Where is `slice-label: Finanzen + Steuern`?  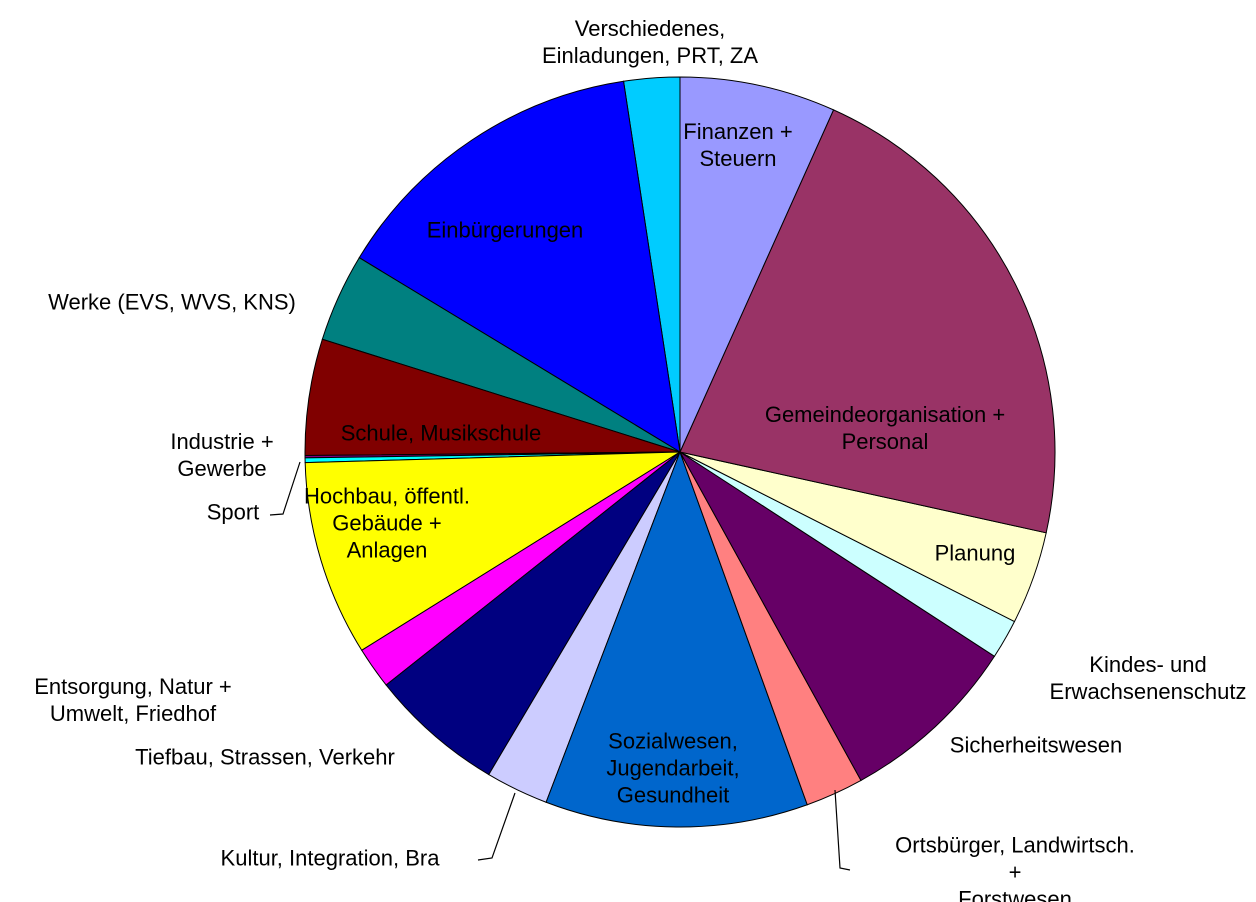
slice-label: Finanzen + Steuern is located at coordinates (738, 145).